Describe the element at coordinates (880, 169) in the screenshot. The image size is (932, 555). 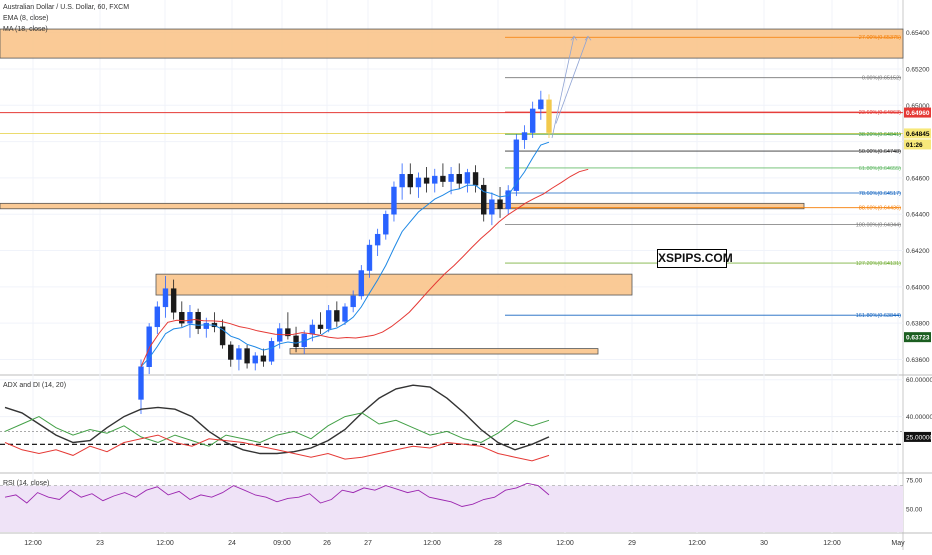
I see `fib-level-label: 61.80%(0.64655)` at that location.